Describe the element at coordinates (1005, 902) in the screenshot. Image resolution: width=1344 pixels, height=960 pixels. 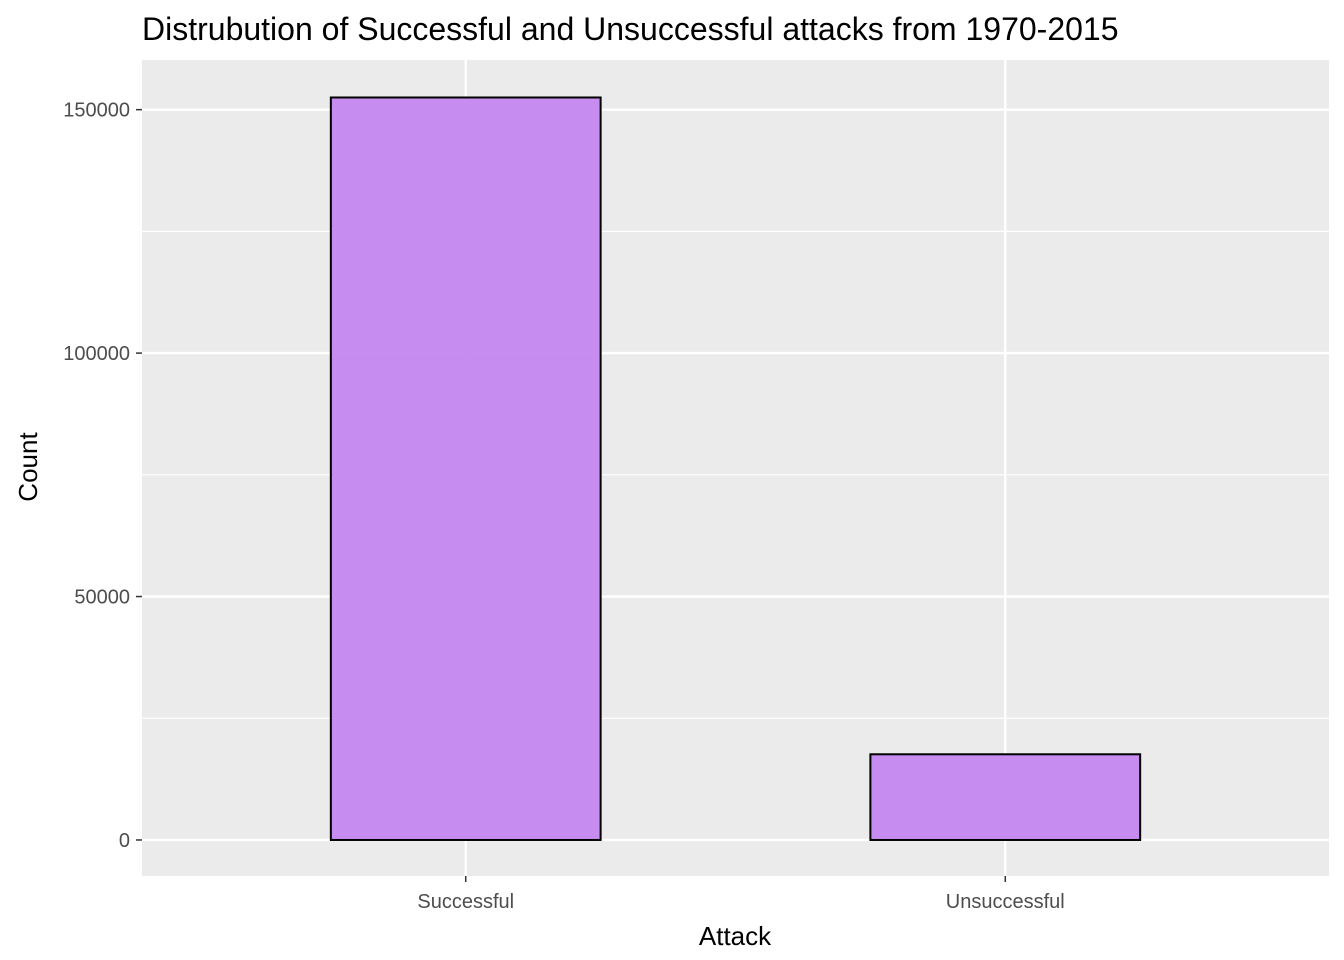
I see `x-tick-label: Unsuccessful` at that location.